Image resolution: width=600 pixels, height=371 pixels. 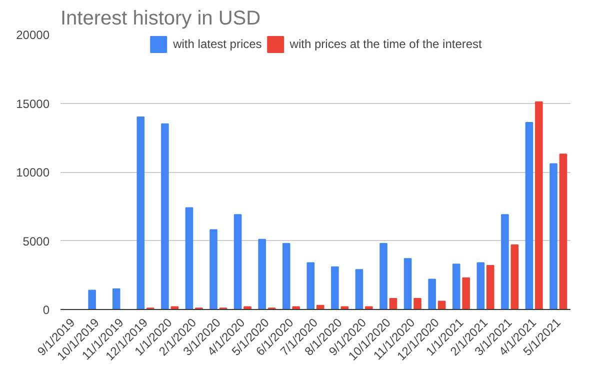 I want to click on legend-label: with prices at the time of the interest, so click(x=386, y=44).